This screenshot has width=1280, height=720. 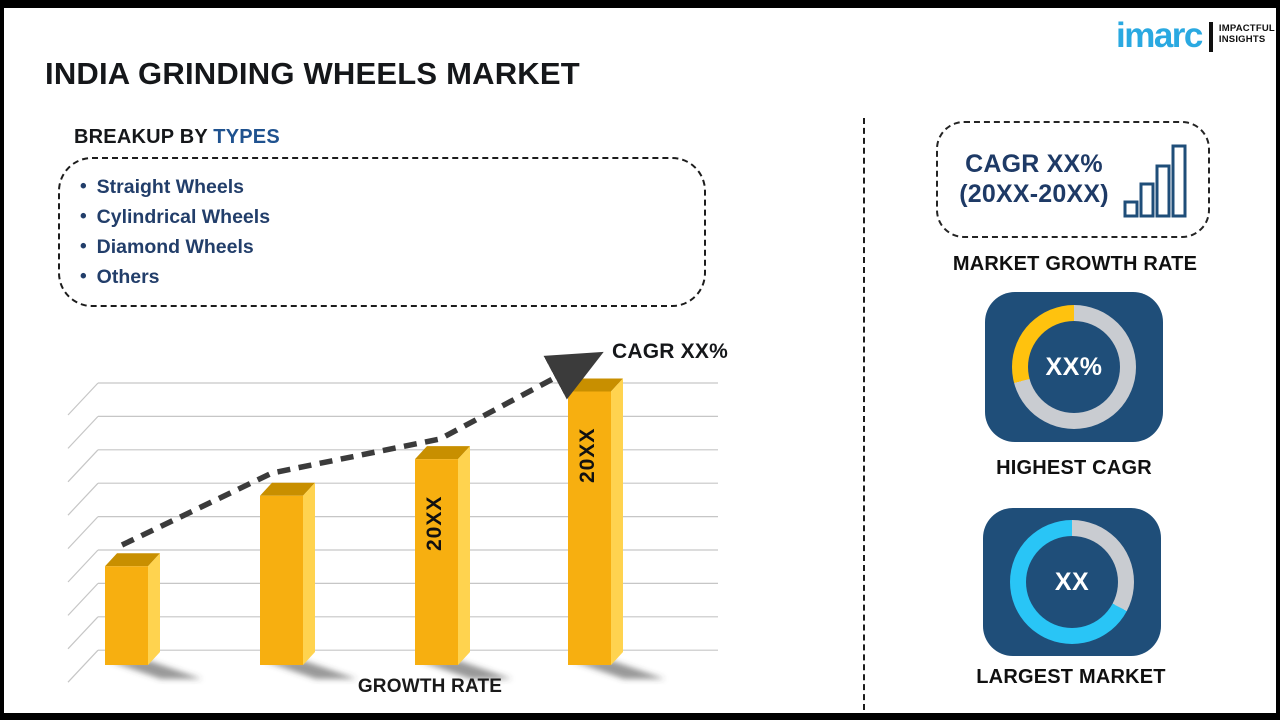 I want to click on highest-cagr-donut: XX%, so click(x=1074, y=367).